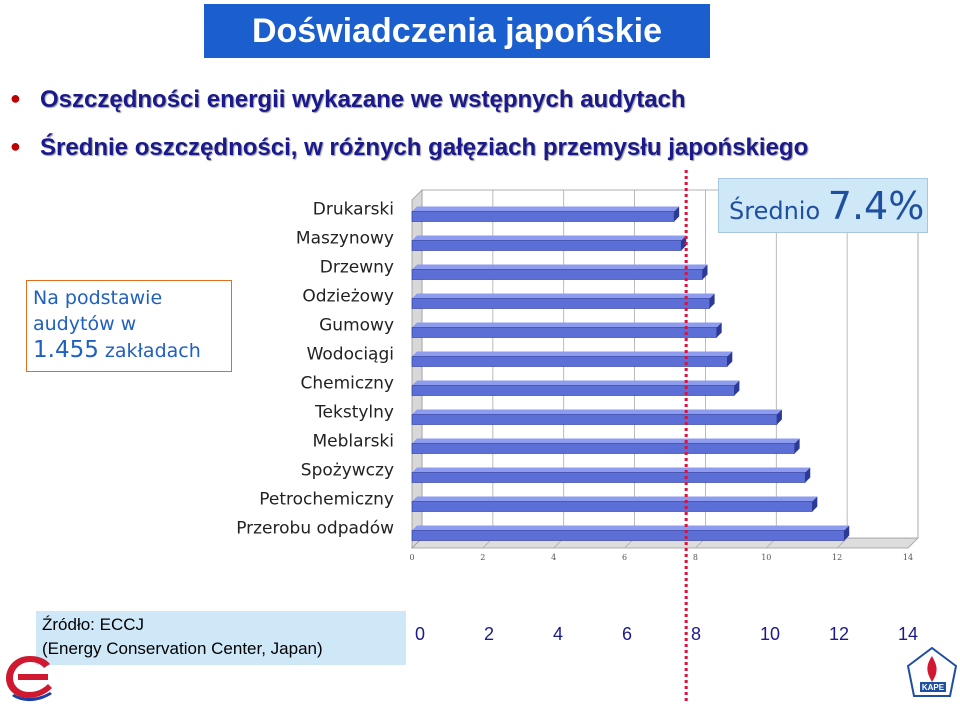  I want to click on bottom-axis-tick: 4, so click(558, 634).